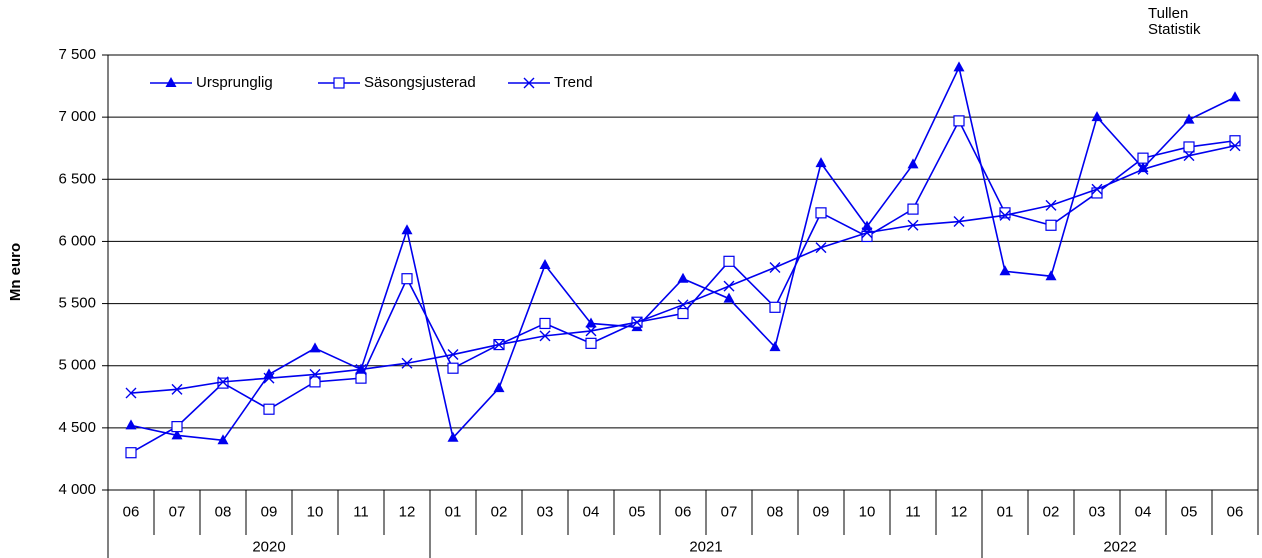  Describe the element at coordinates (315, 511) in the screenshot. I see `x-tick-label: 10` at that location.